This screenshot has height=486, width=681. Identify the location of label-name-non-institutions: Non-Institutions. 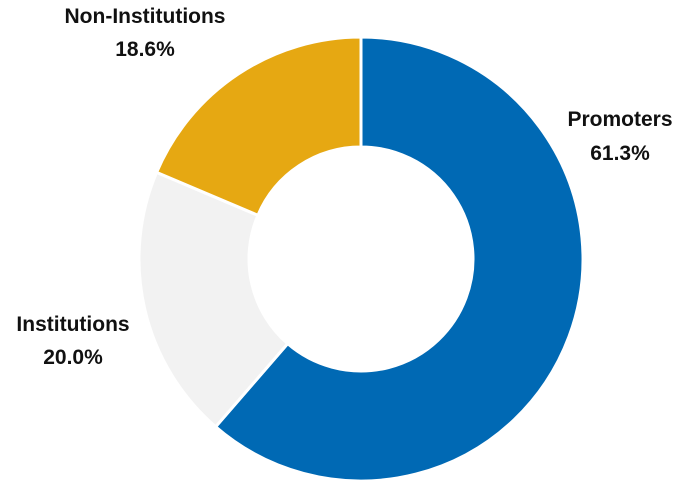
(145, 16).